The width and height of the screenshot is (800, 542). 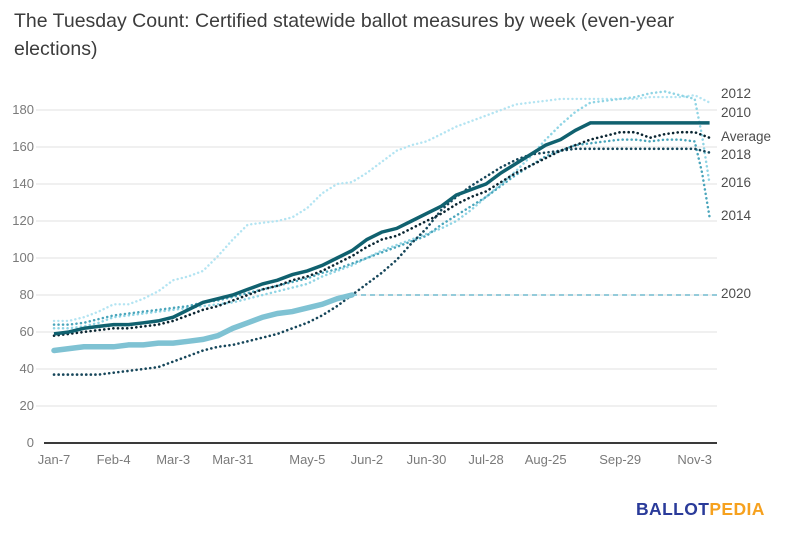 I want to click on series-label-2020: 2020, so click(x=736, y=293).